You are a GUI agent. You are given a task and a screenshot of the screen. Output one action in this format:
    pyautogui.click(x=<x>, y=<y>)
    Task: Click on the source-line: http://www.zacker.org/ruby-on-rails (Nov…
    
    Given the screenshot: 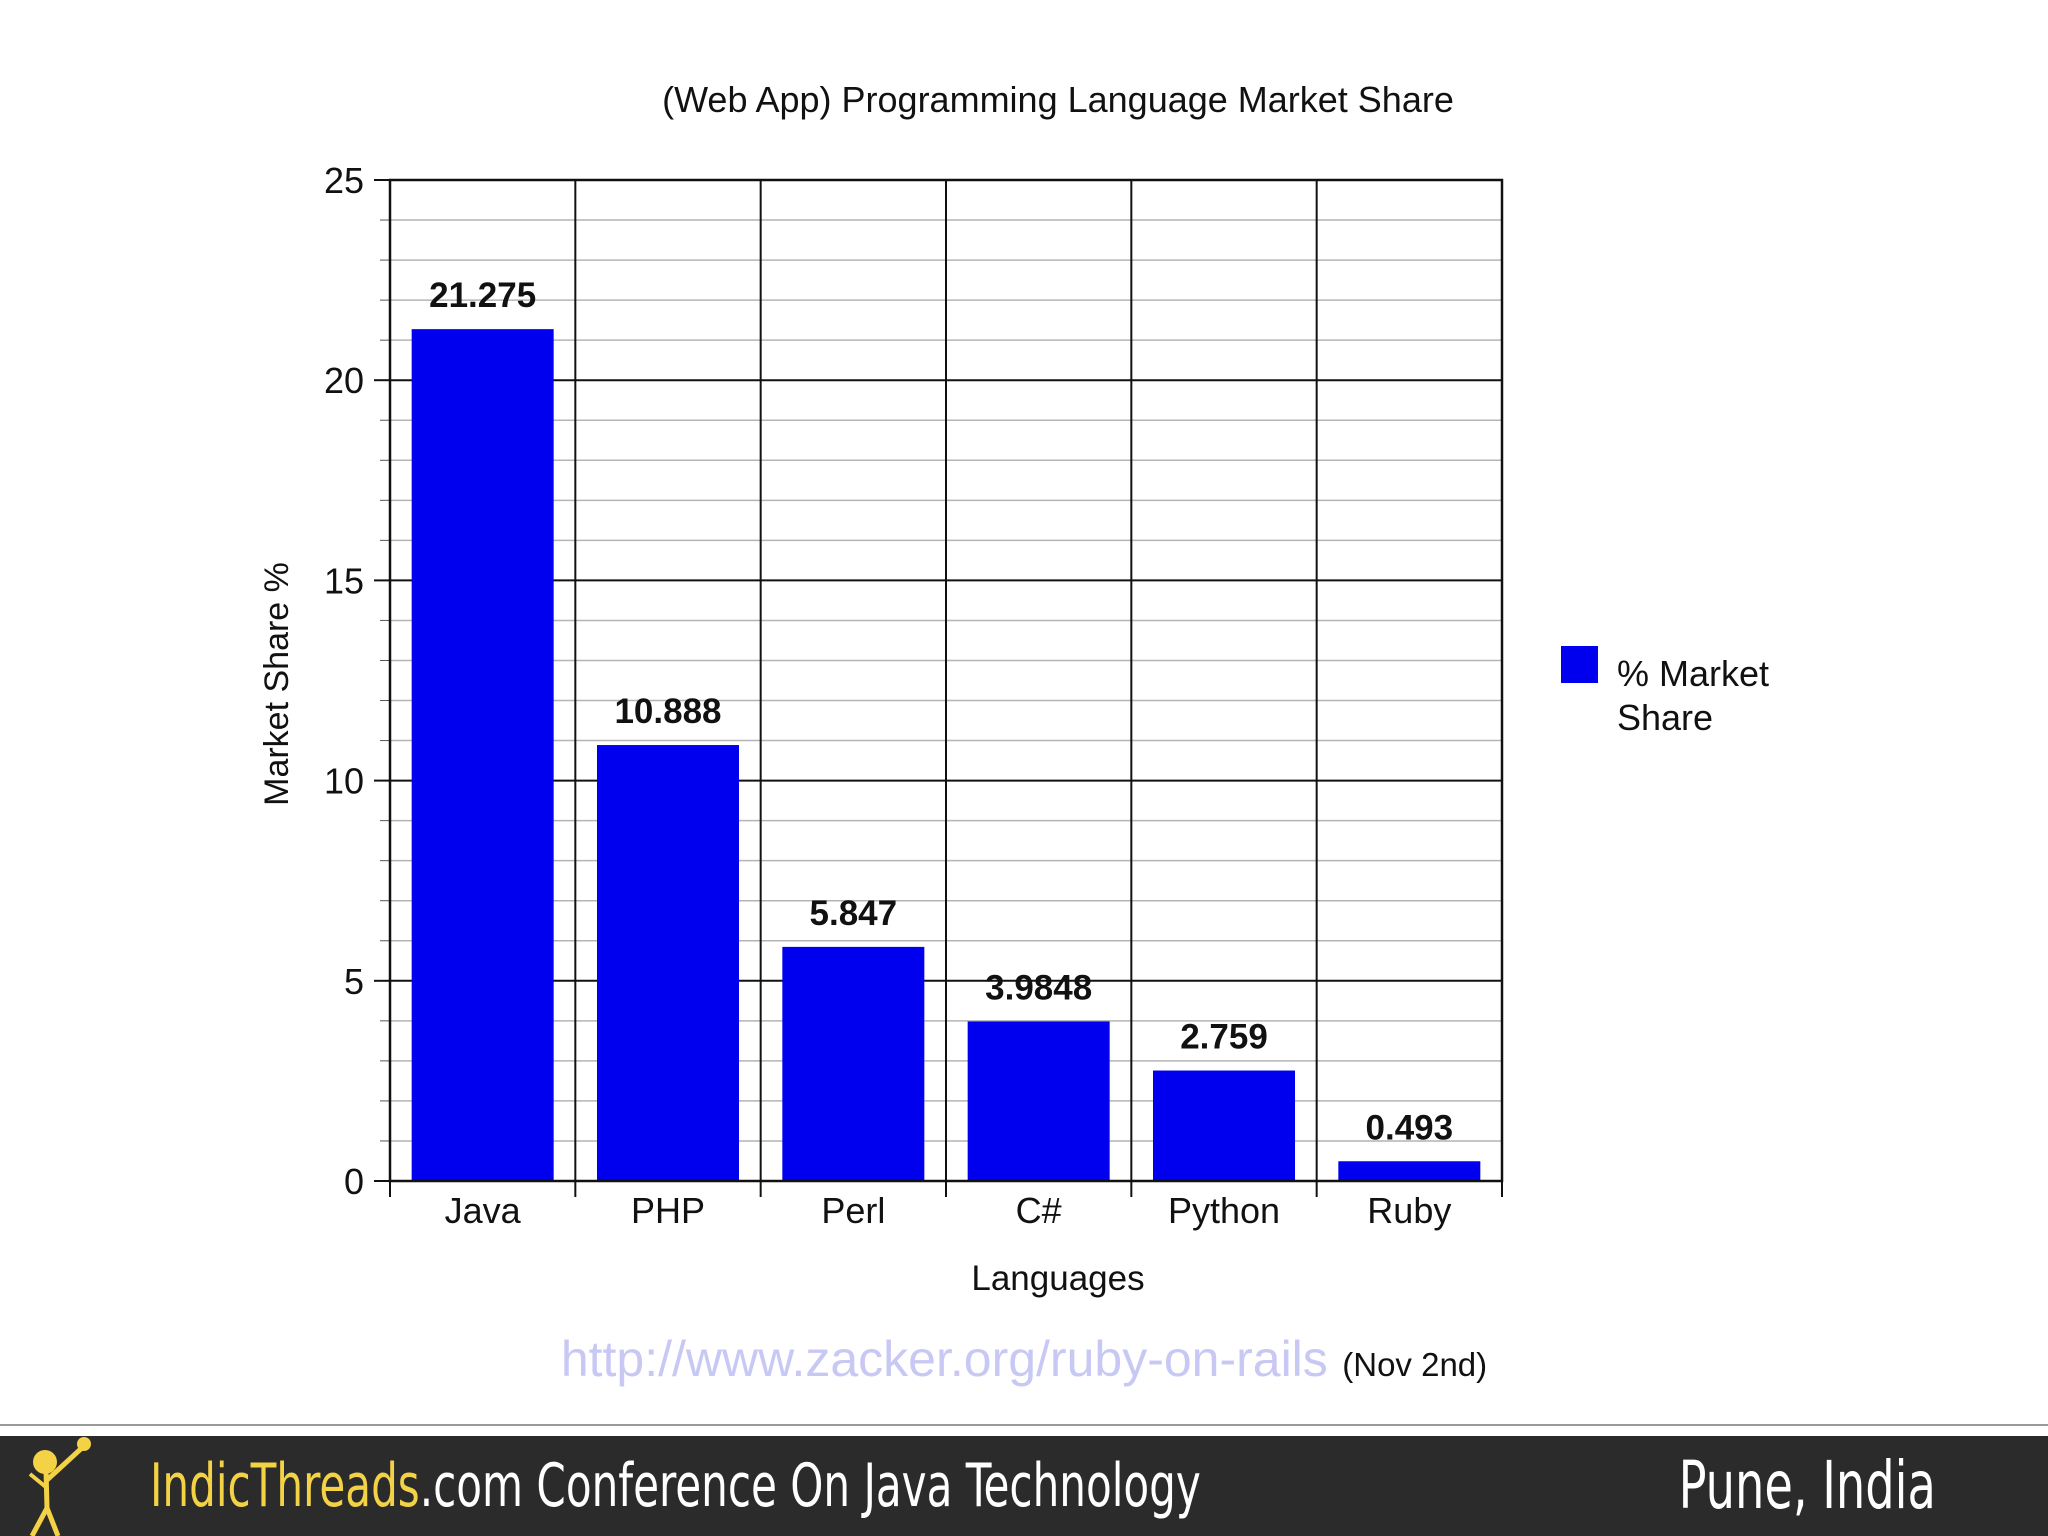 What is the action you would take?
    pyautogui.click(x=1024, y=1359)
    